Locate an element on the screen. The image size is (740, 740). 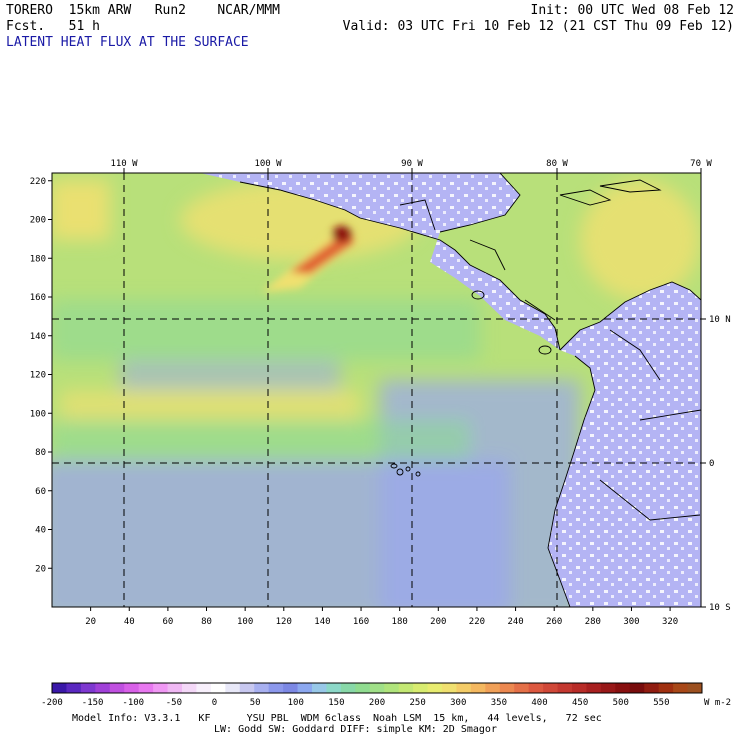
x-tick-label: 240 is located at coordinates (515, 622).